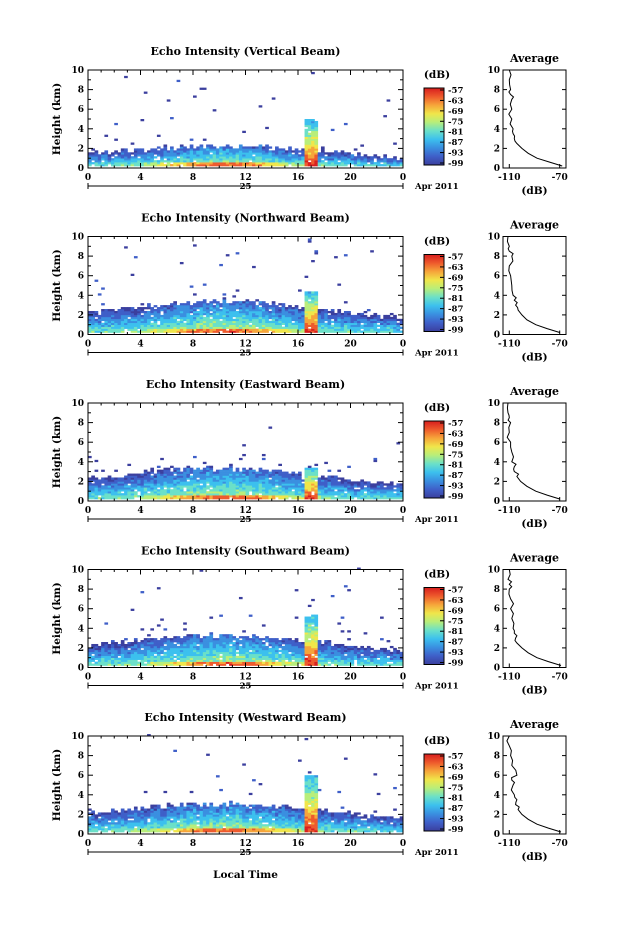 Image resolution: width=619 pixels, height=929 pixels. Describe the element at coordinates (455, 133) in the screenshot. I see `colorbar-tick-label: -81` at that location.